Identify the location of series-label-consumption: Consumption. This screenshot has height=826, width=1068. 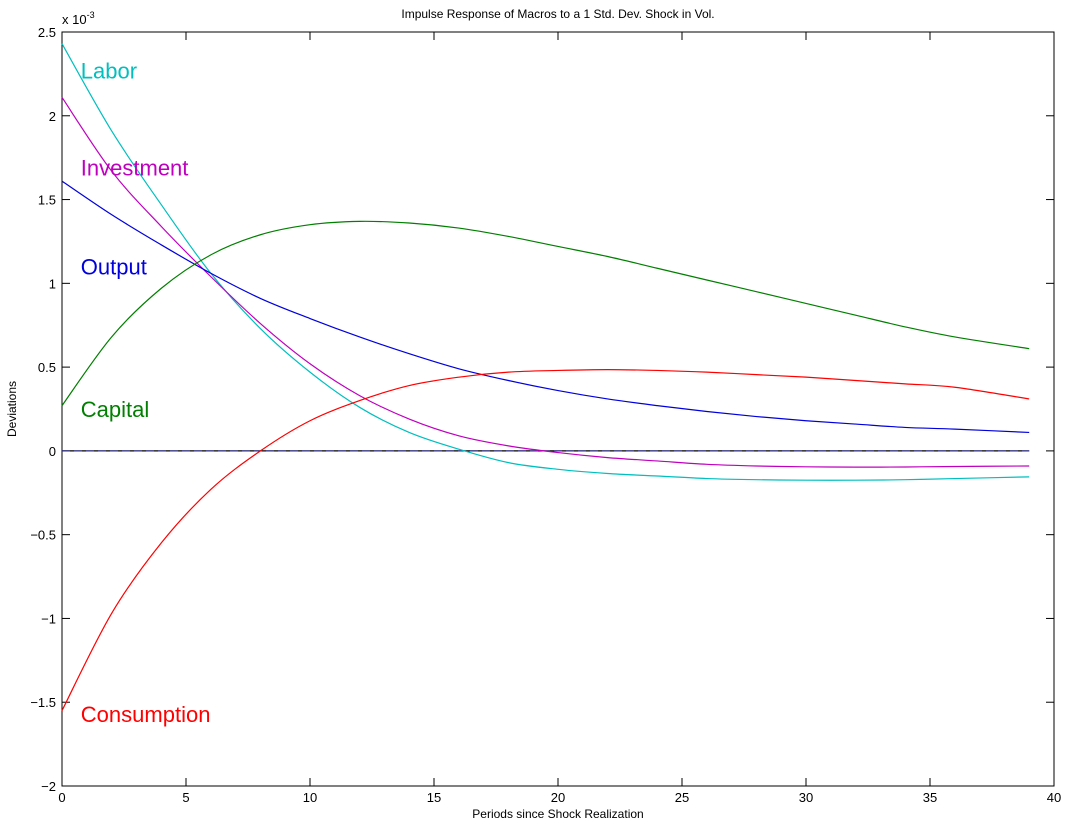
(146, 714).